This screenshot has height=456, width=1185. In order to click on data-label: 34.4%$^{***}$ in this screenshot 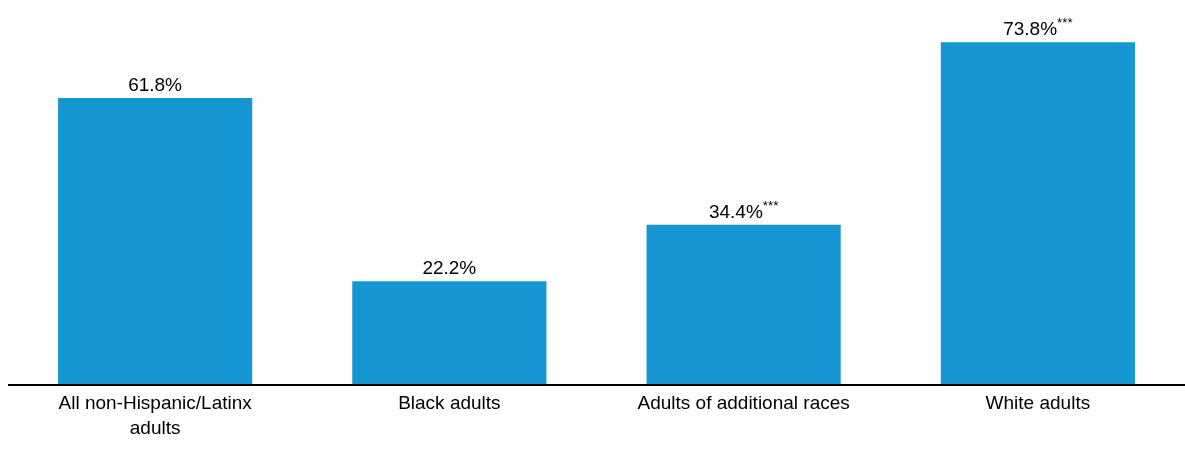, I will do `click(743, 209)`.